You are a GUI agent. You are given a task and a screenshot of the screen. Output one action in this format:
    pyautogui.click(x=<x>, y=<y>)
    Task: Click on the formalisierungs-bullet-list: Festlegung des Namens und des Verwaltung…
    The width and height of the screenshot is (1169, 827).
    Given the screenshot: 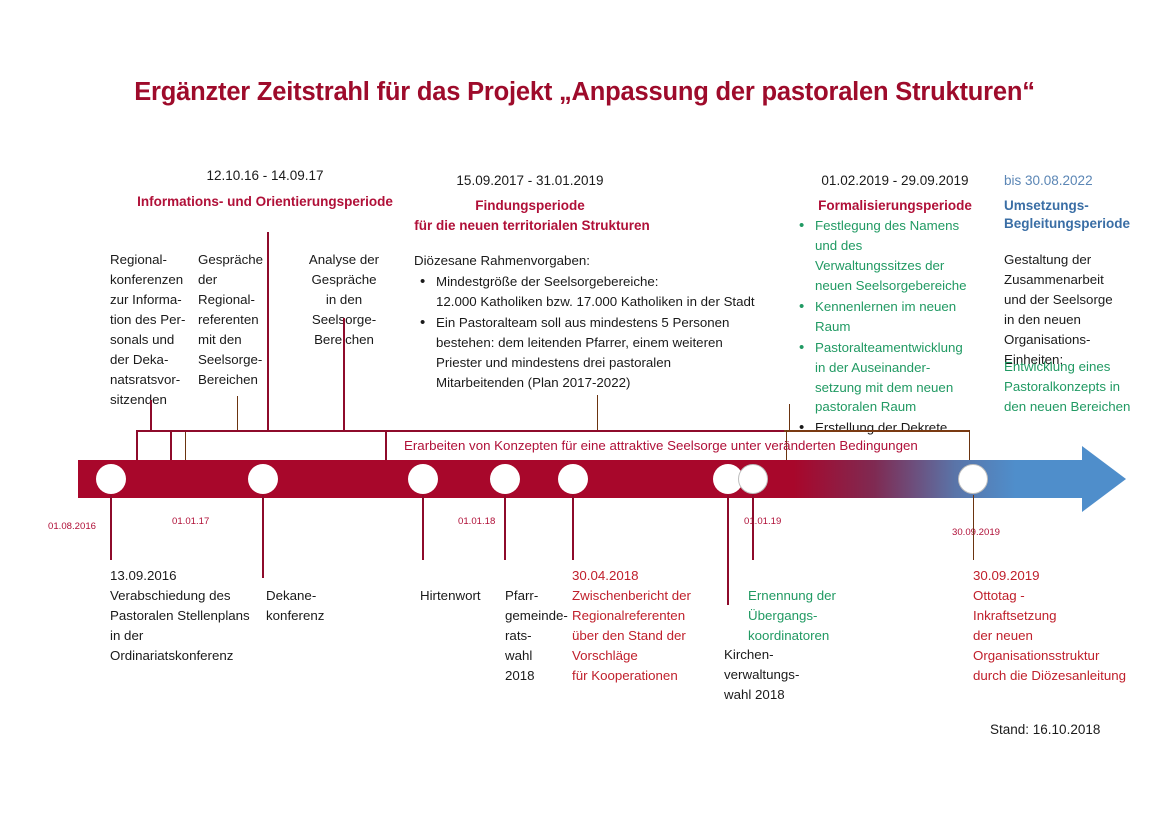 What is the action you would take?
    pyautogui.click(x=893, y=327)
    